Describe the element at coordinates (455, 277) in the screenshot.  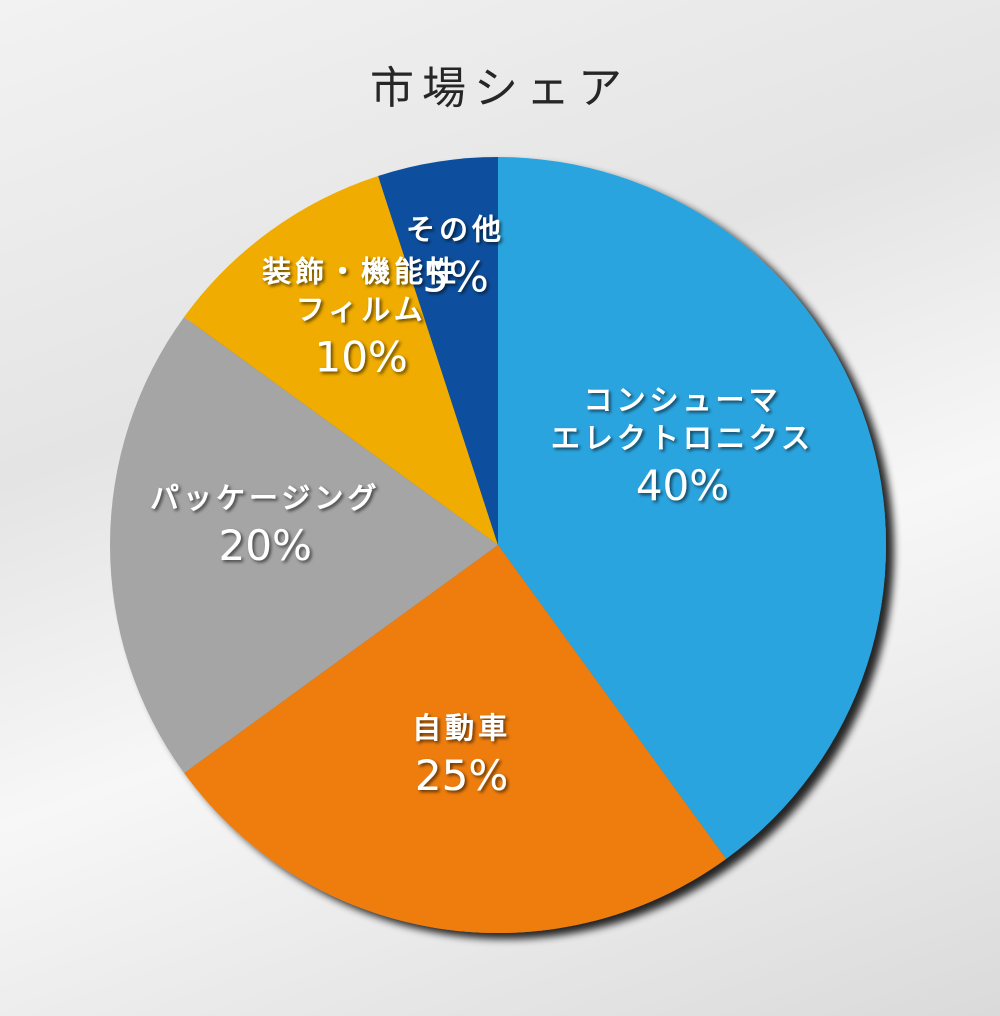
I see `slice-value-label: 5%` at that location.